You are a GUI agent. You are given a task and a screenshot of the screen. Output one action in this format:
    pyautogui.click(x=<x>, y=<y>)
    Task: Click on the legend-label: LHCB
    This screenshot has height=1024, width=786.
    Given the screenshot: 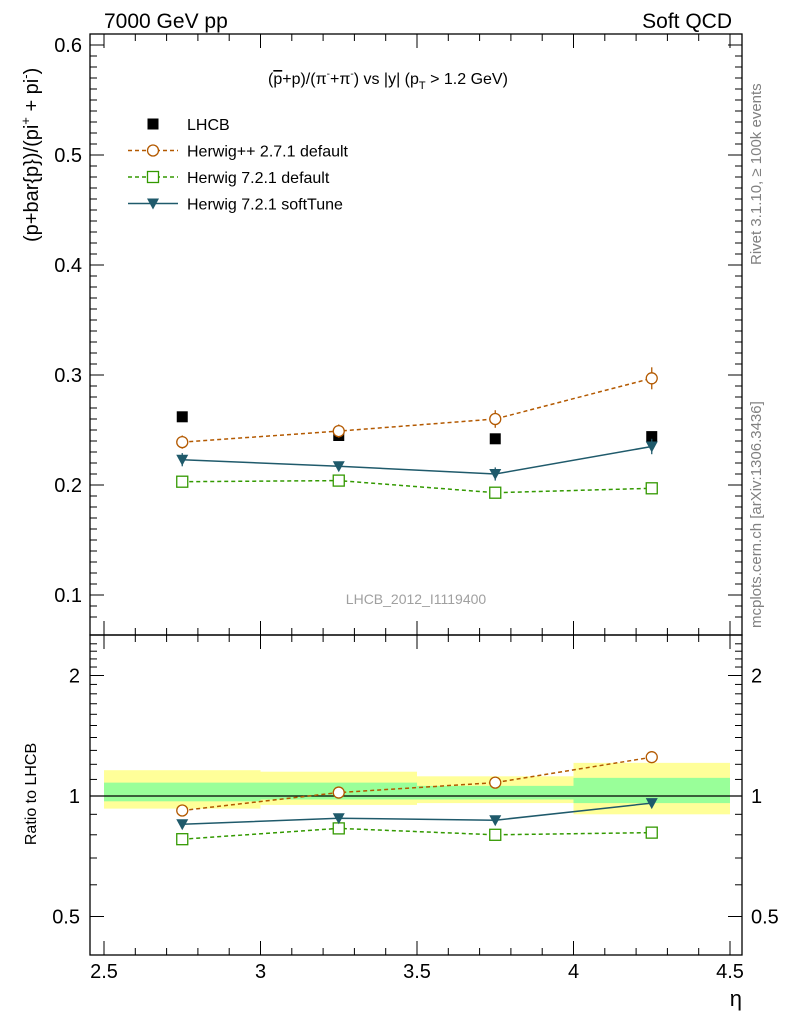 What is the action you would take?
    pyautogui.click(x=208, y=125)
    